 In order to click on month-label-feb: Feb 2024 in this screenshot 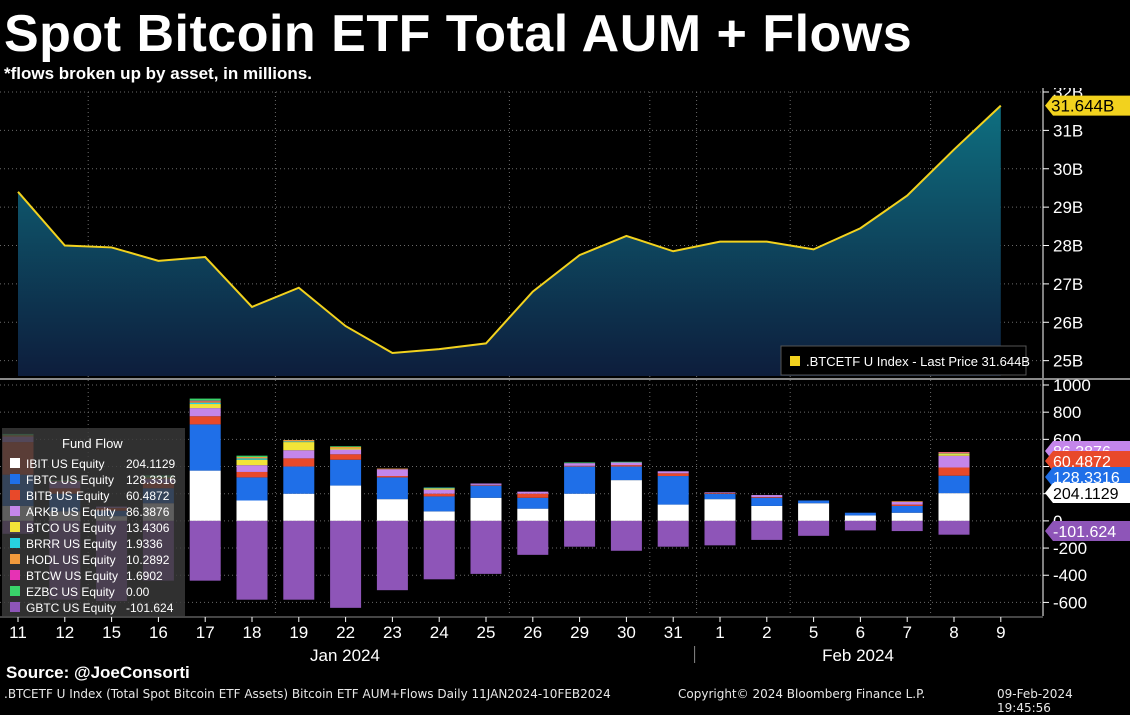, I will do `click(858, 654)`.